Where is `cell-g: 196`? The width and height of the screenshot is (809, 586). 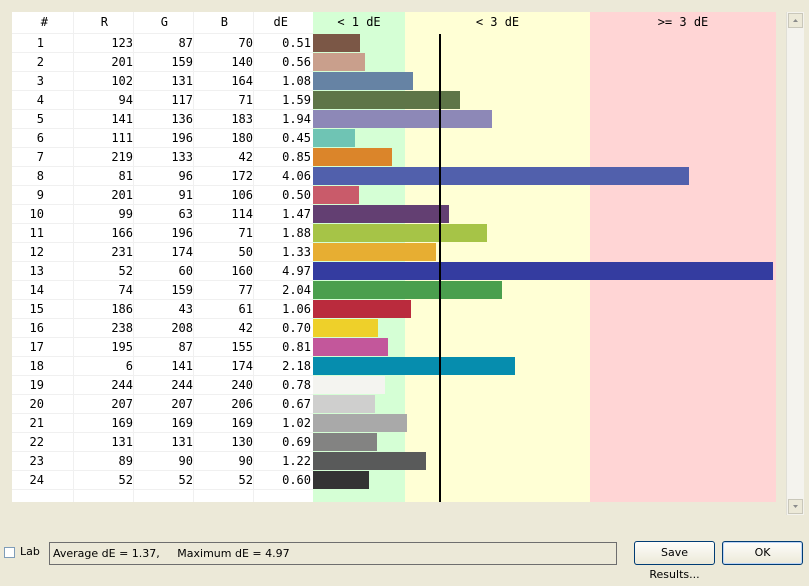
cell-g: 196 is located at coordinates (182, 138).